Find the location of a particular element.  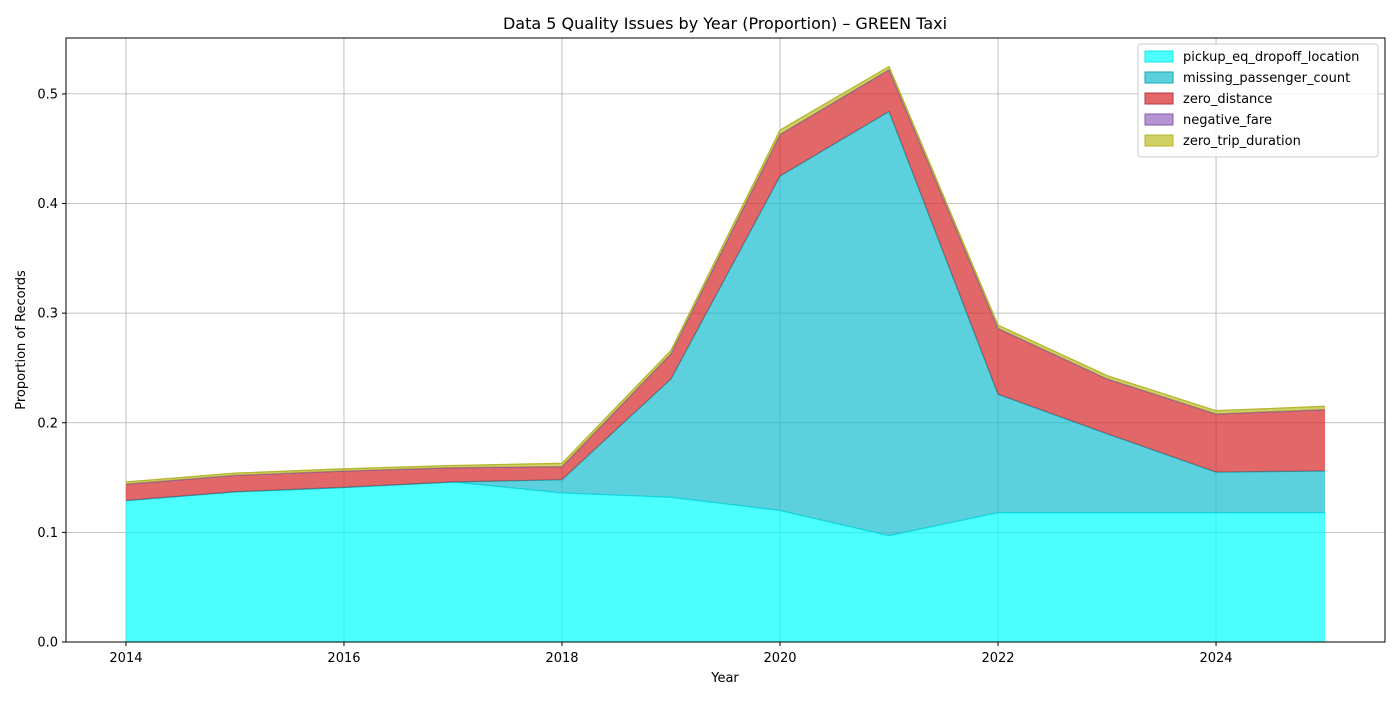

x-tick-label: 2016 is located at coordinates (343, 658).